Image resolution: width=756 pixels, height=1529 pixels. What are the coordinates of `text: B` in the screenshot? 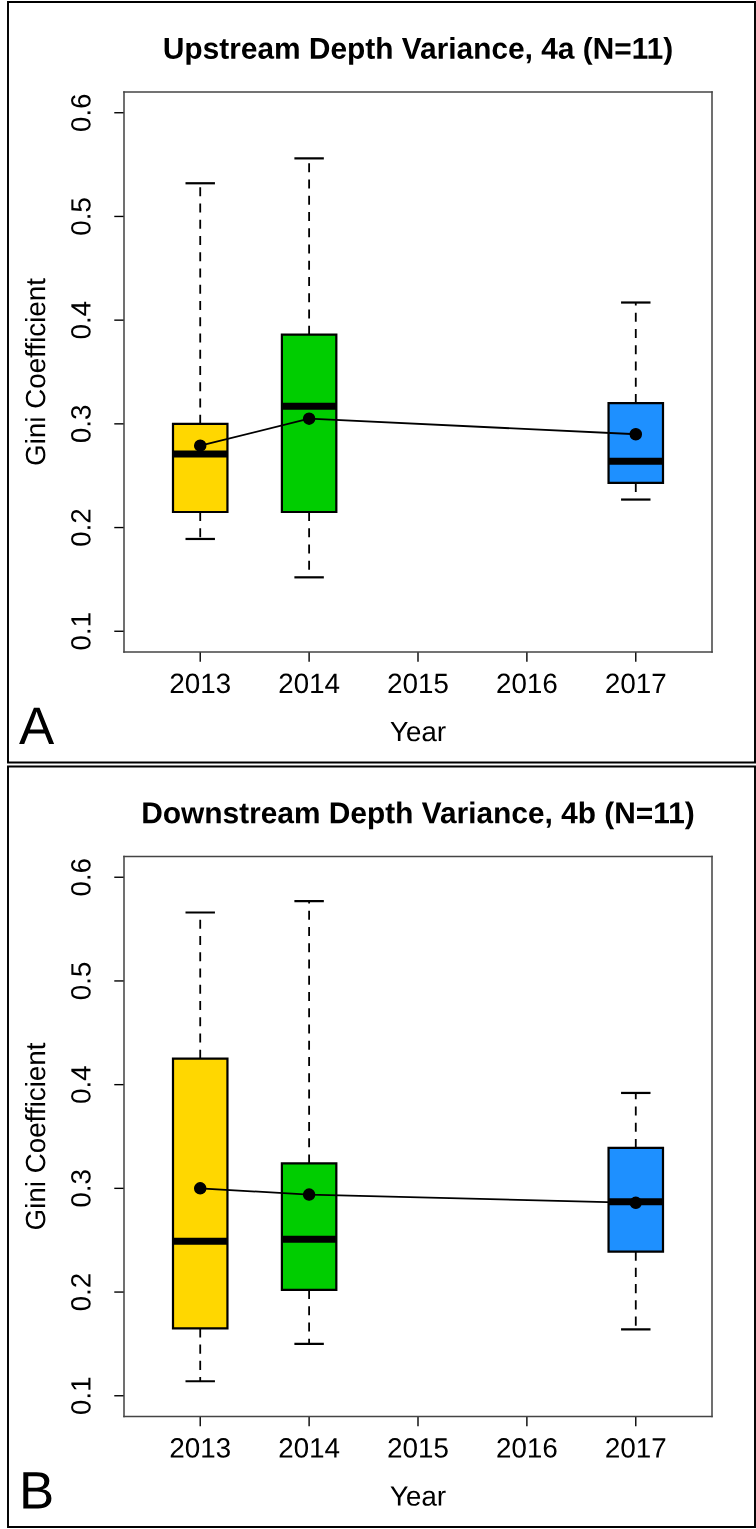 It's located at (37, 1490).